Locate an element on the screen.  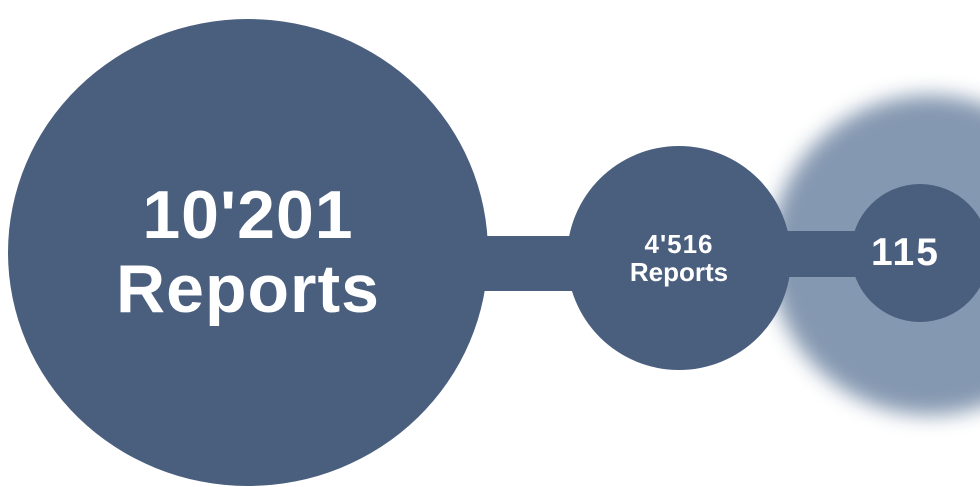
report-count-circle-medium: 4'516 Reports is located at coordinates (679, 258).